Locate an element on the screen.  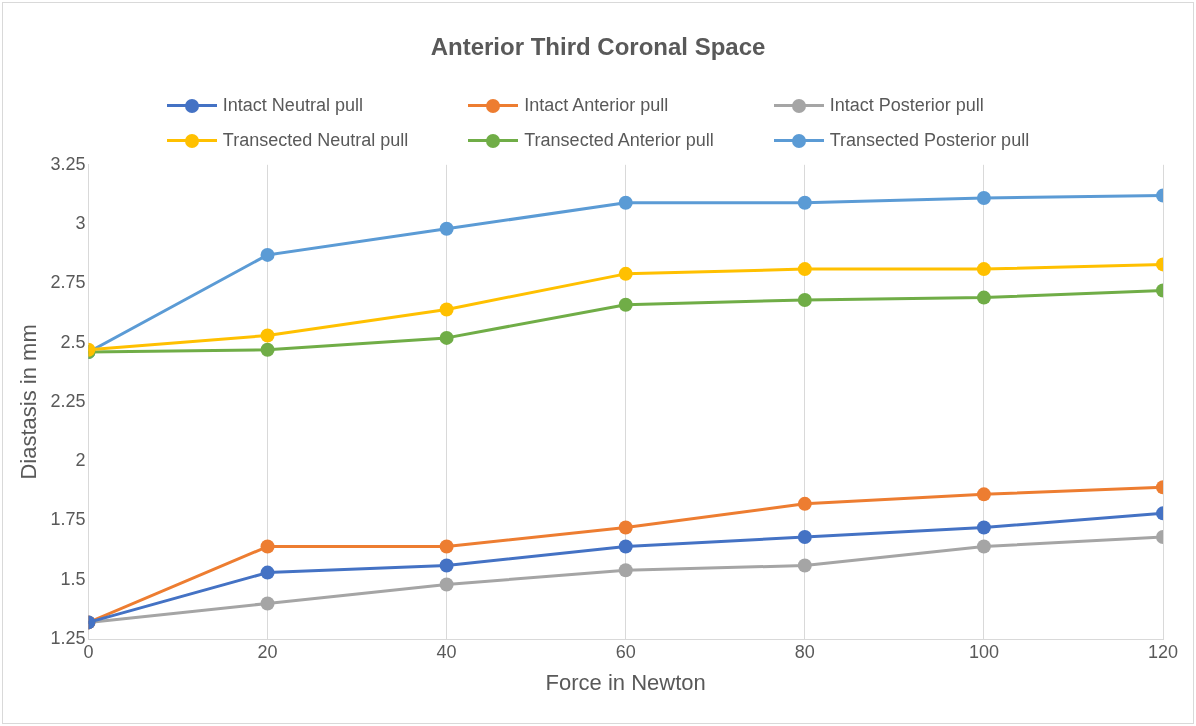
chart-title: Anterior Third Coronal Space is located at coordinates (598, 47).